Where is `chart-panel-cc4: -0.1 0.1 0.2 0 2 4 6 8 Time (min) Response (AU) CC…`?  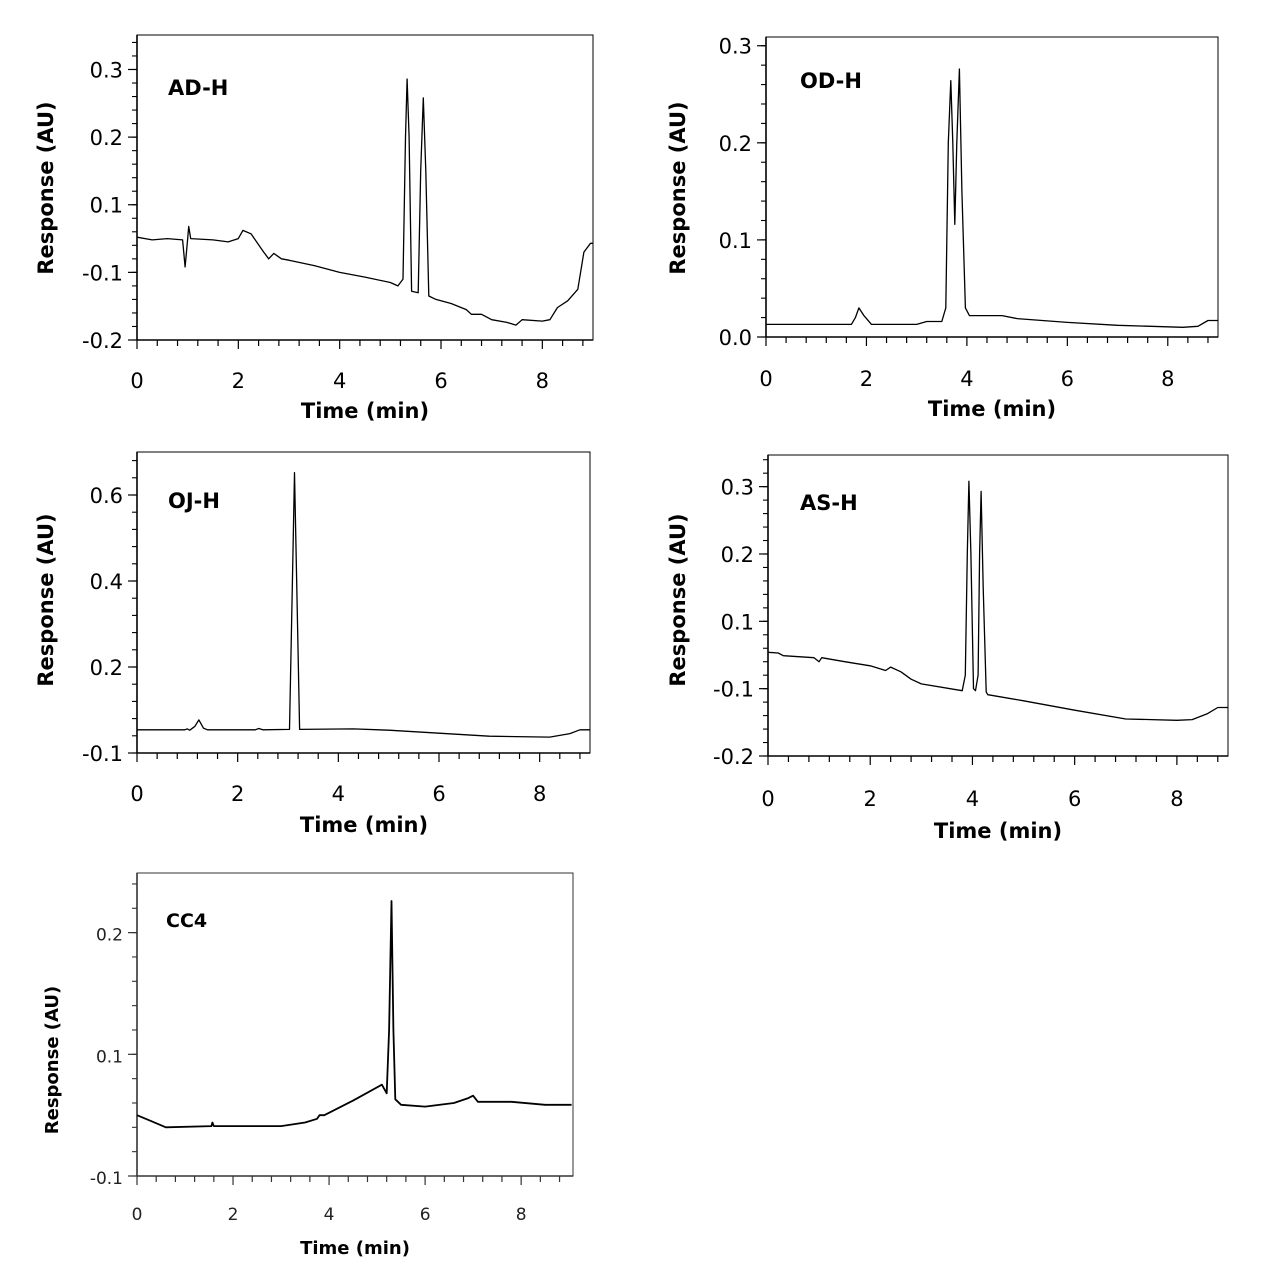
chart-panel-cc4: -0.1 0.1 0.2 0 2 4 6 8 Time (min) Response (AU) CC… is located at coordinates (308, 1065).